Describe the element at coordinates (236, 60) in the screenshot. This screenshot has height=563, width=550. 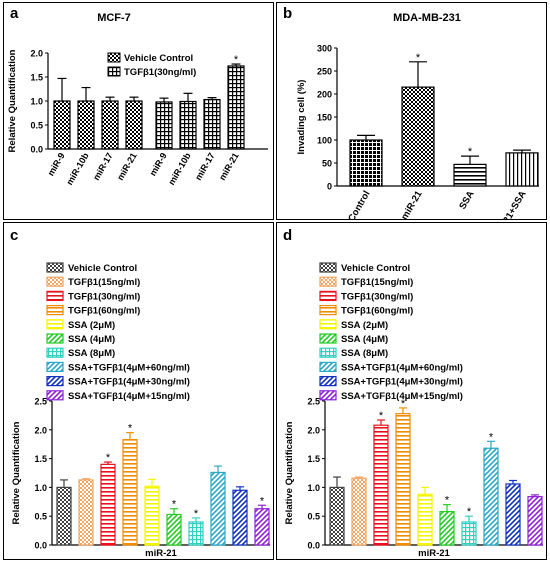
I see `chart-a-significance-star: *` at that location.